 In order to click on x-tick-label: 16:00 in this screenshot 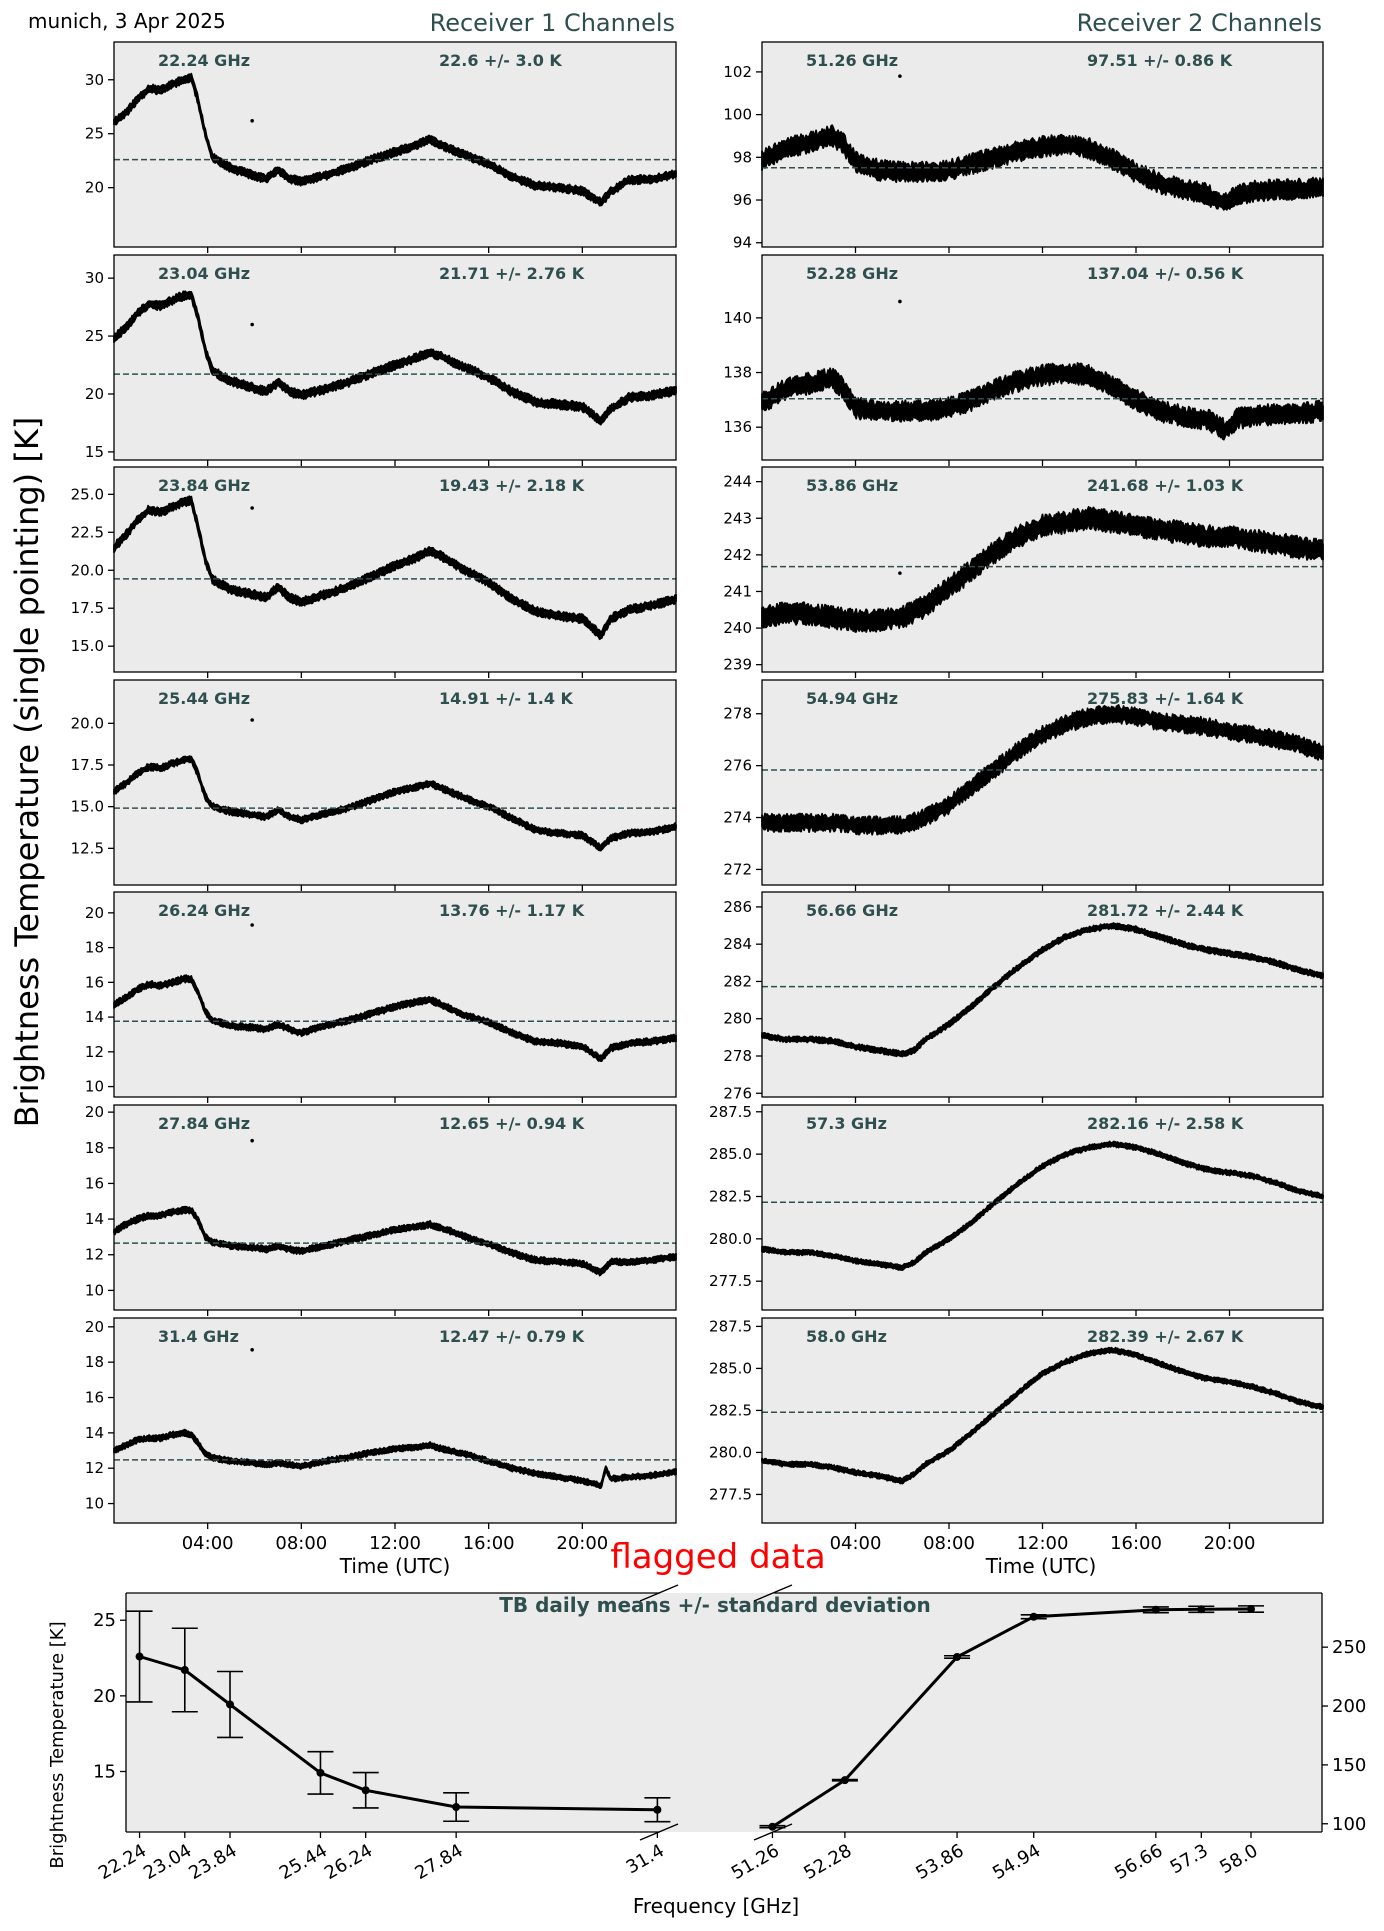, I will do `click(1136, 1543)`.